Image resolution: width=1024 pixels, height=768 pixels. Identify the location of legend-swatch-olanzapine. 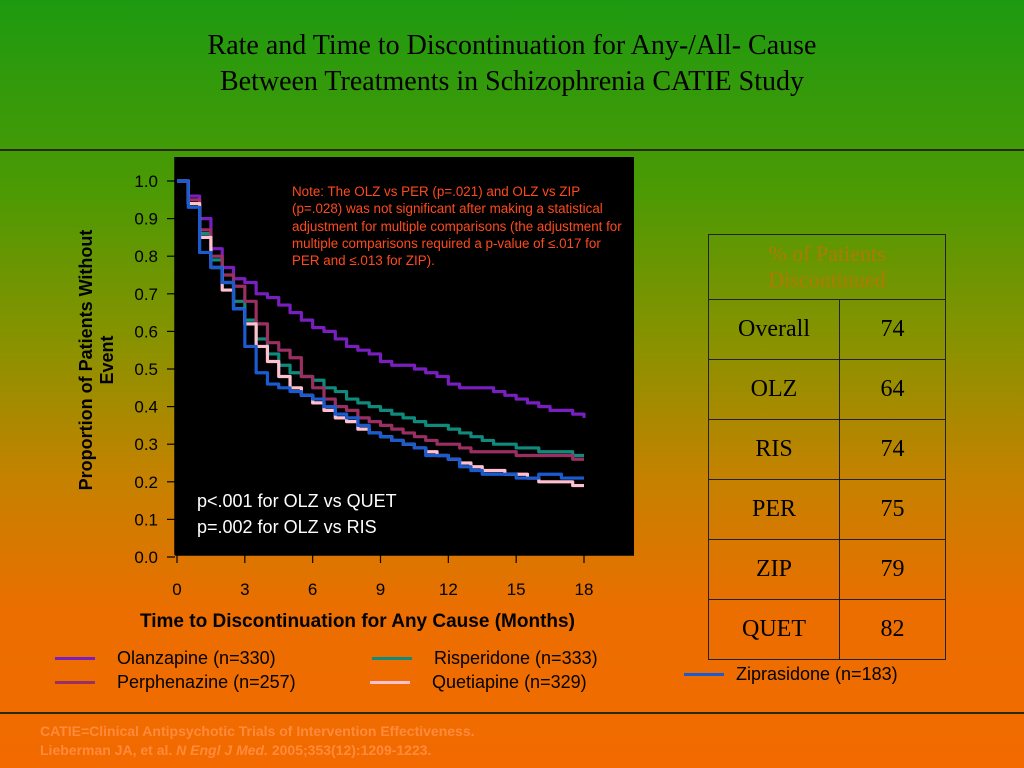
(75, 658).